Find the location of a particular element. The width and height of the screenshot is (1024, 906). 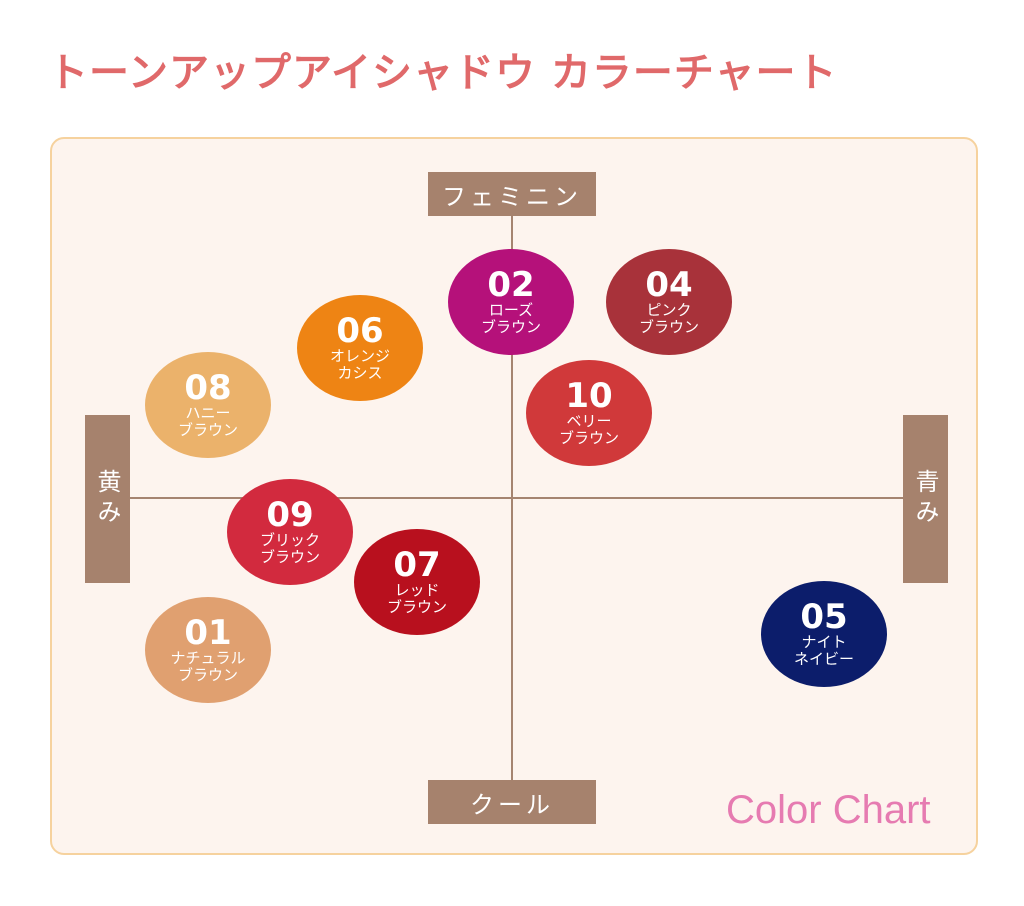

shade-number: 01 is located at coordinates (208, 633).